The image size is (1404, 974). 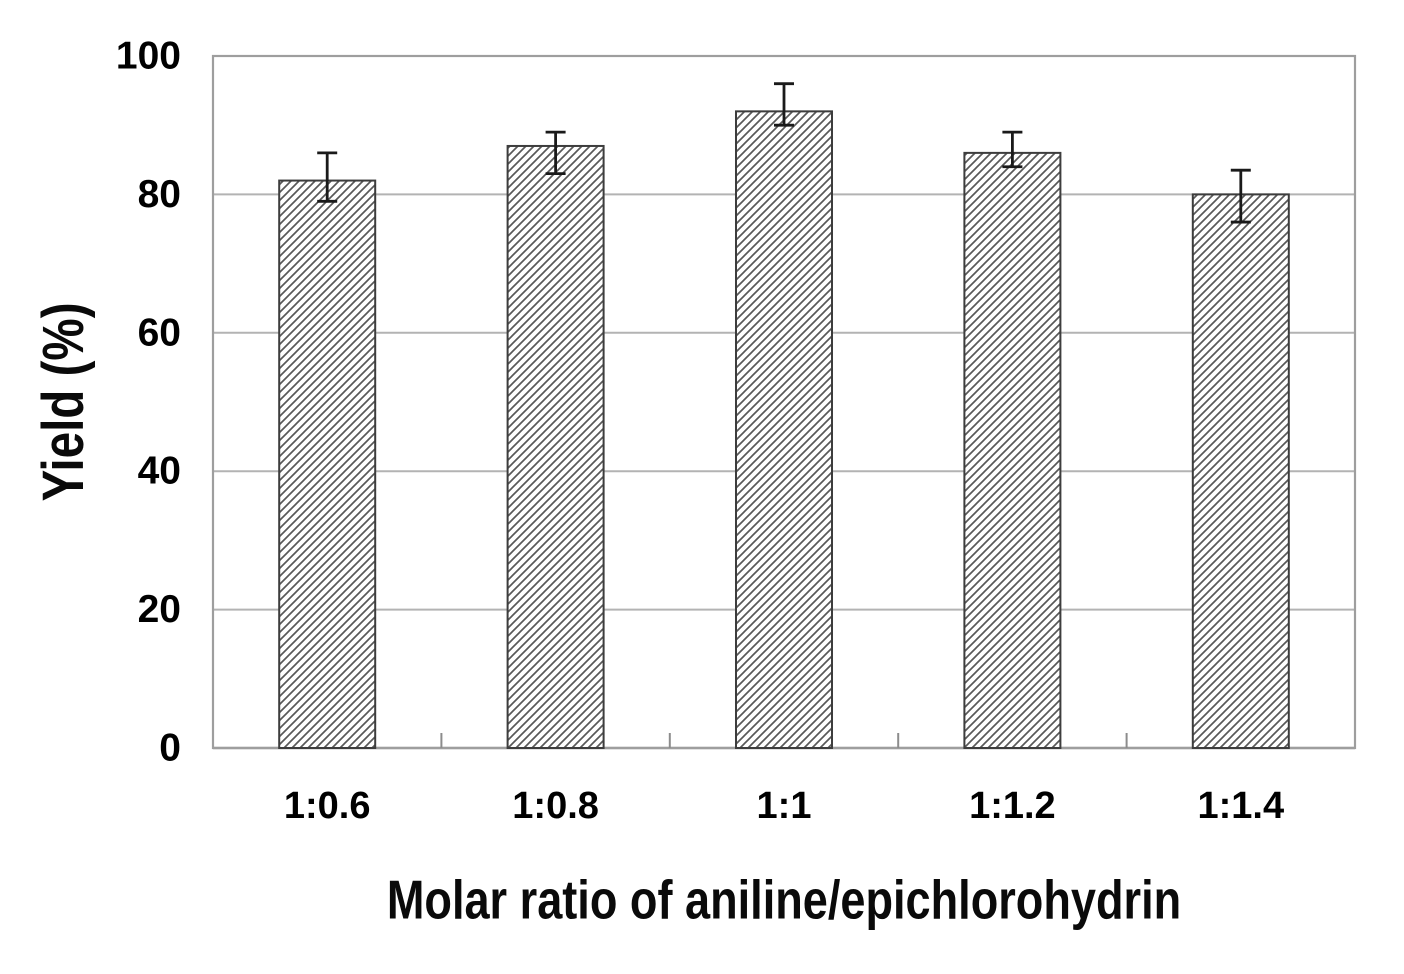 I want to click on bar-1:0.6, so click(x=327, y=464).